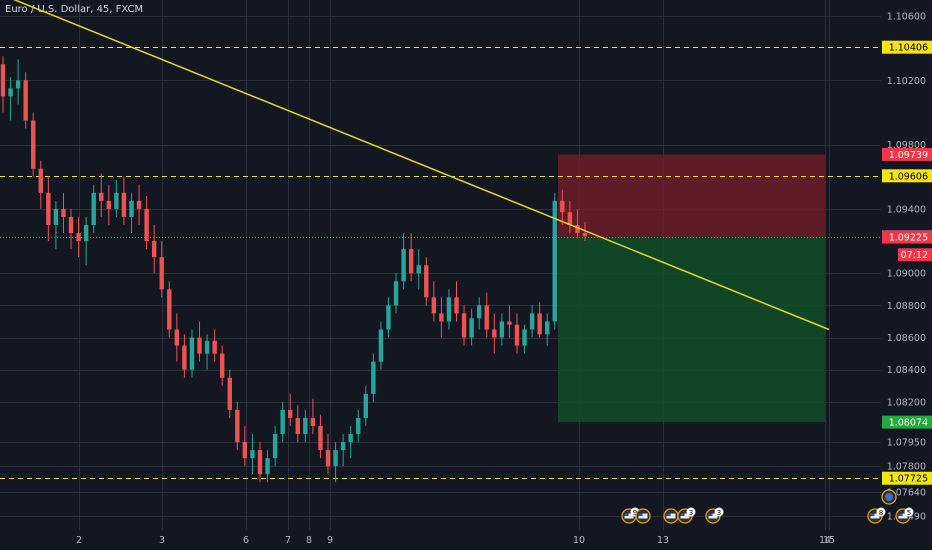 The image size is (932, 550). I want to click on symbol-title: Euro / U.S. Dollar, 45, FXCM, so click(74, 9).